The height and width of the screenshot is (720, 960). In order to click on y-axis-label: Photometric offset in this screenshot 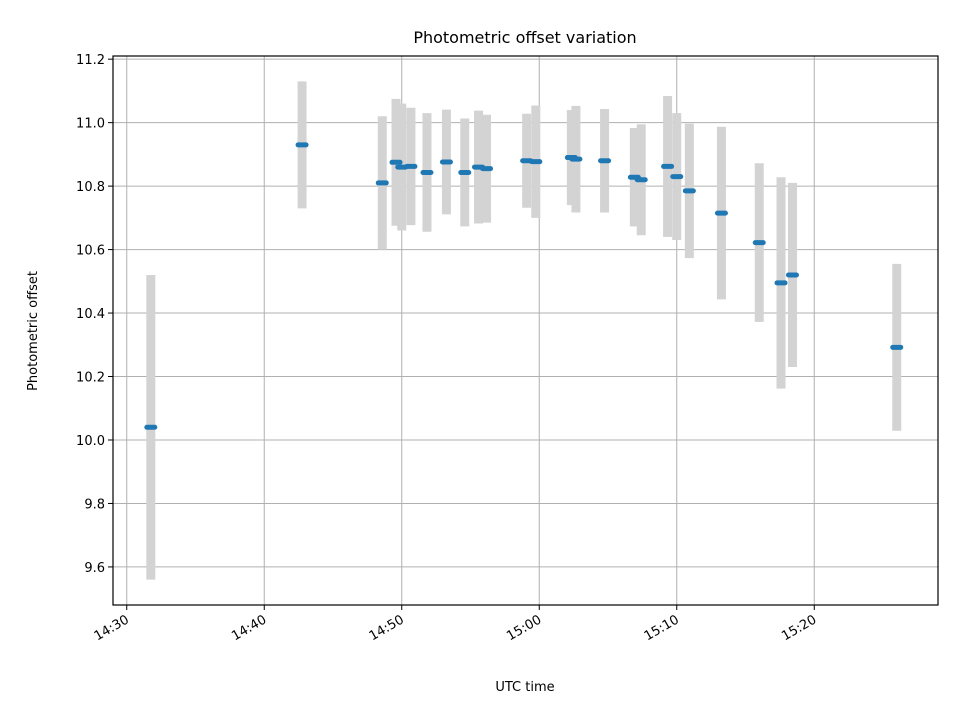, I will do `click(33, 331)`.